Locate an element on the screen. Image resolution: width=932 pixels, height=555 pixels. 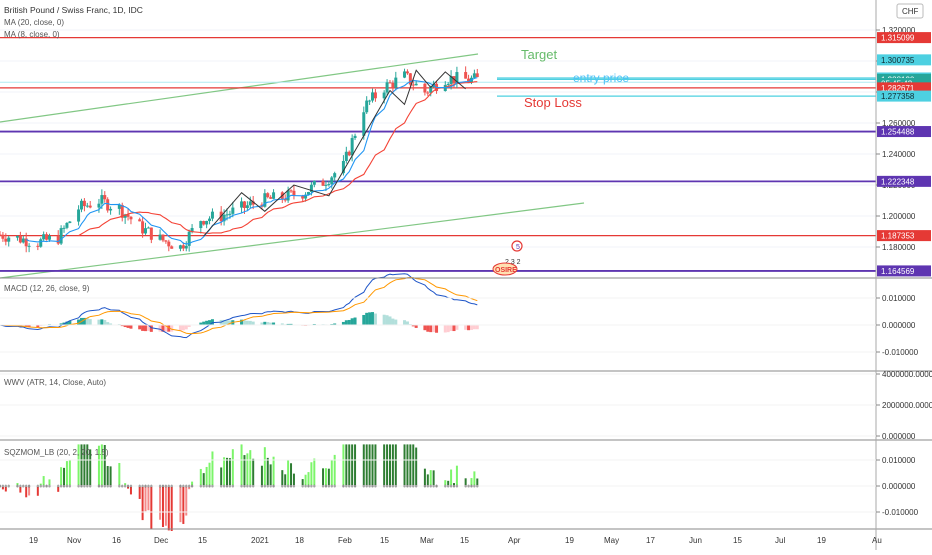
price-badge-label: 1.164569 is located at coordinates (898, 271).